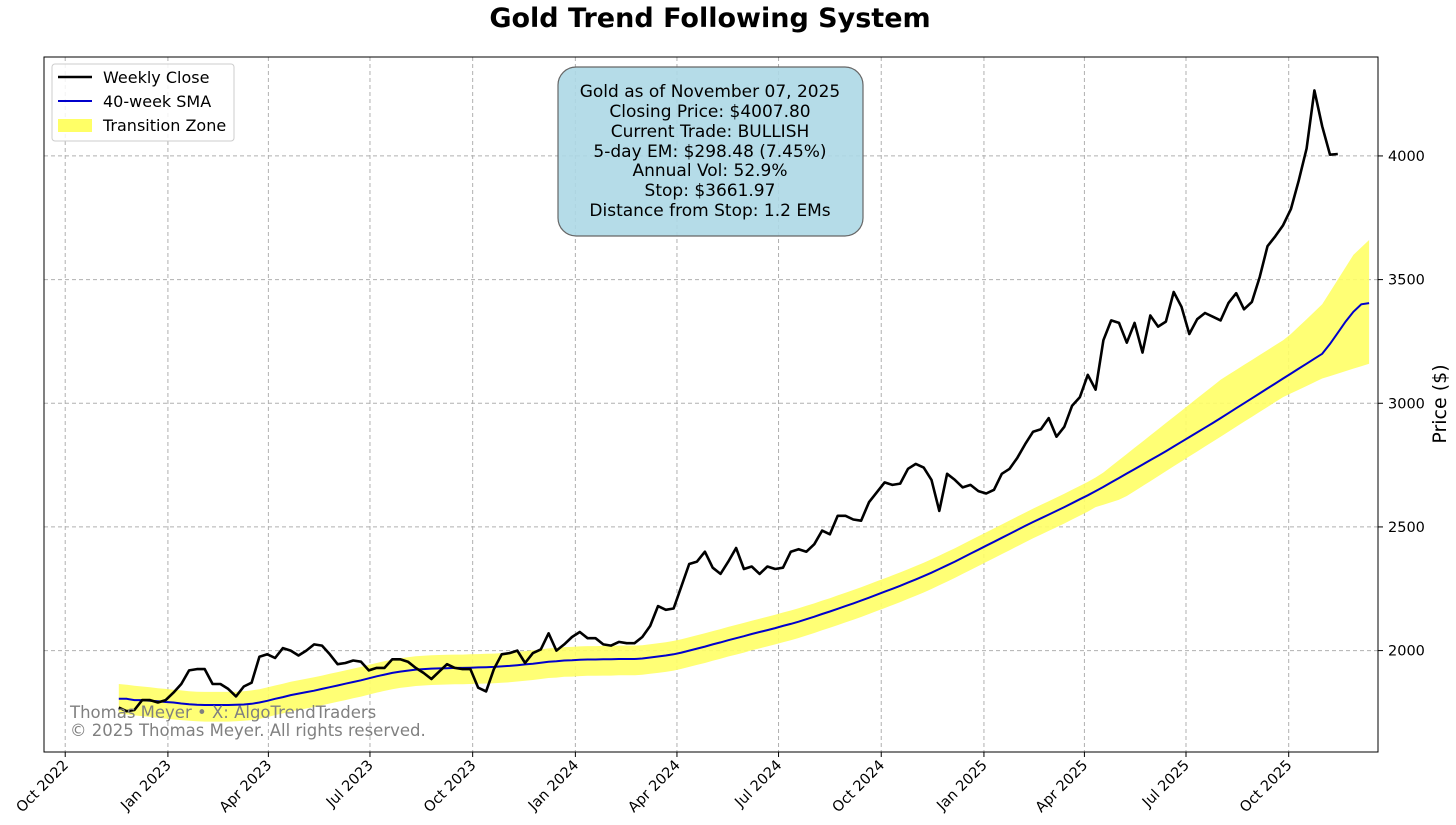 The height and width of the screenshot is (825, 1456). What do you see at coordinates (222, 712) in the screenshot?
I see `watermark-line: Thomas Meyer • X: AlgoTrendTraders` at bounding box center [222, 712].